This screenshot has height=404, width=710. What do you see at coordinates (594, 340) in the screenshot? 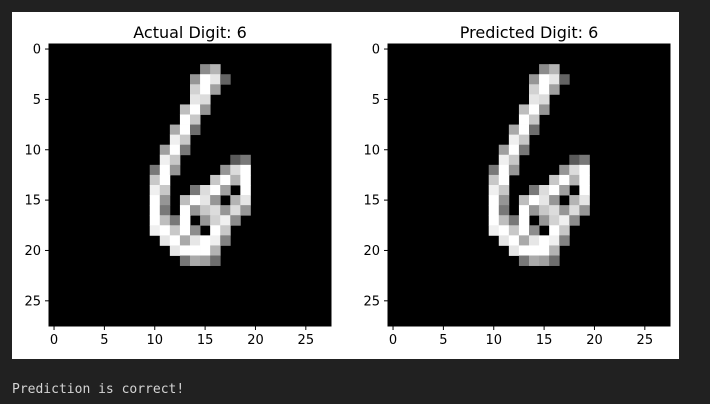
I see `predicted-digit-x-tick-label: 20` at bounding box center [594, 340].